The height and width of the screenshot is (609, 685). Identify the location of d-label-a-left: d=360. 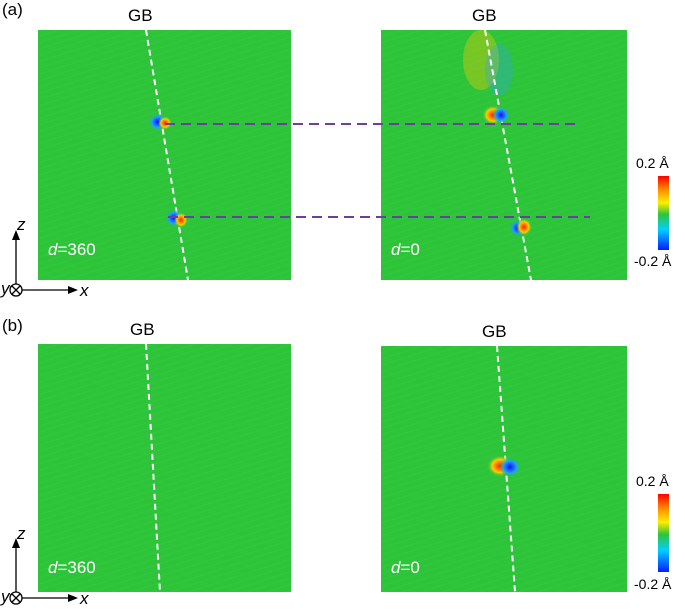
(72, 249).